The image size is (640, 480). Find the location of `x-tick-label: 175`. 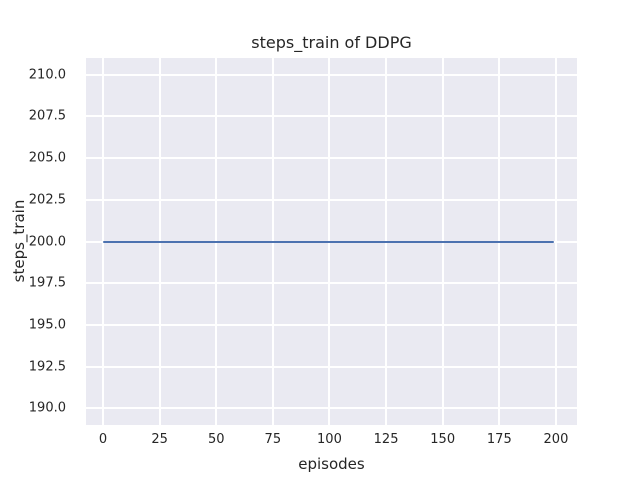

x-tick-label: 175 is located at coordinates (499, 439).